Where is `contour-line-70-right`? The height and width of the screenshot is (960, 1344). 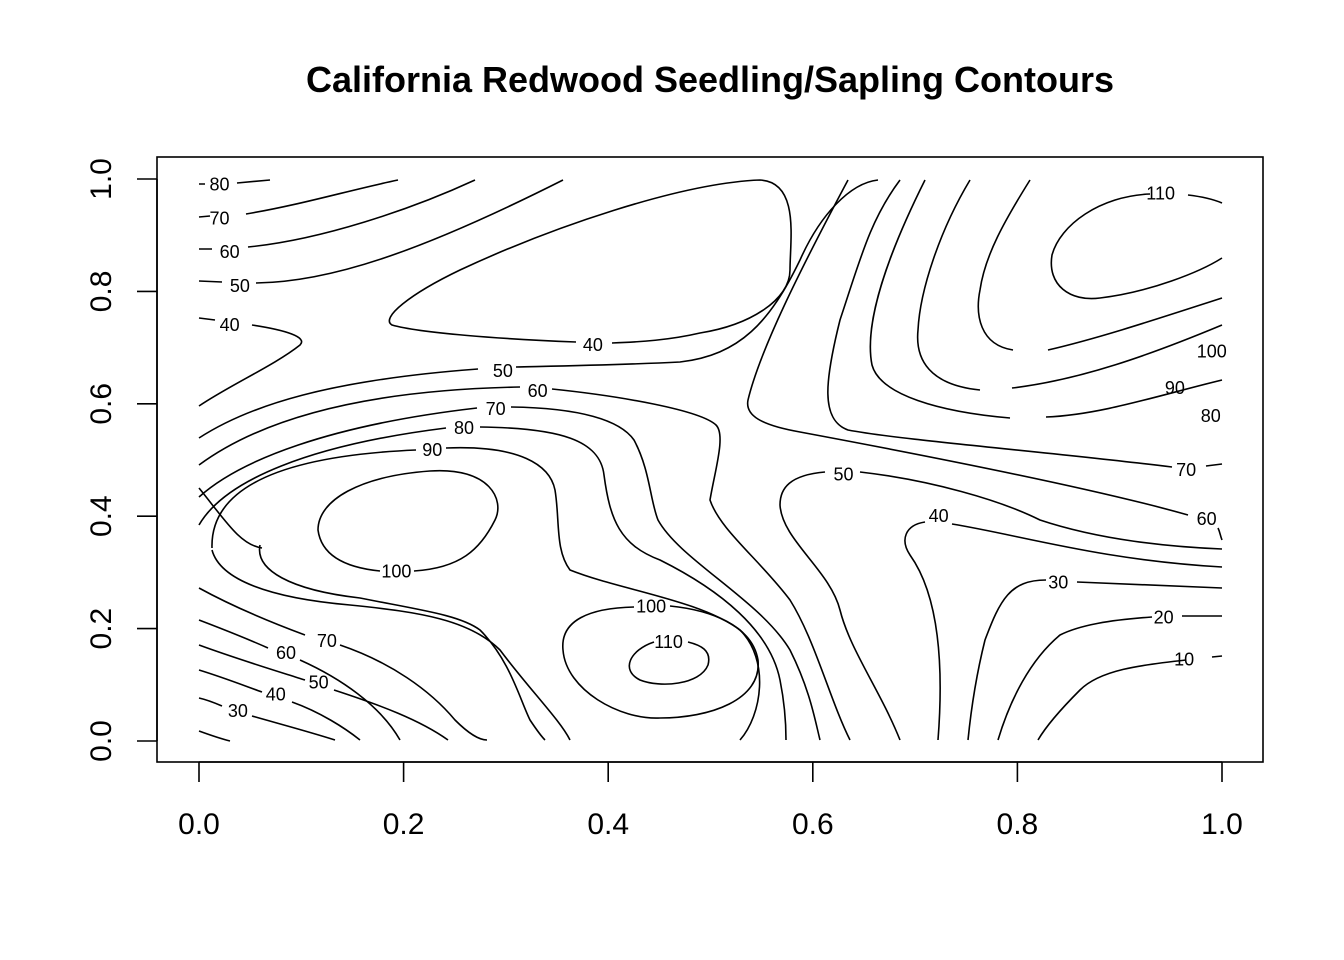
contour-line-70-right is located at coordinates (1025, 323).